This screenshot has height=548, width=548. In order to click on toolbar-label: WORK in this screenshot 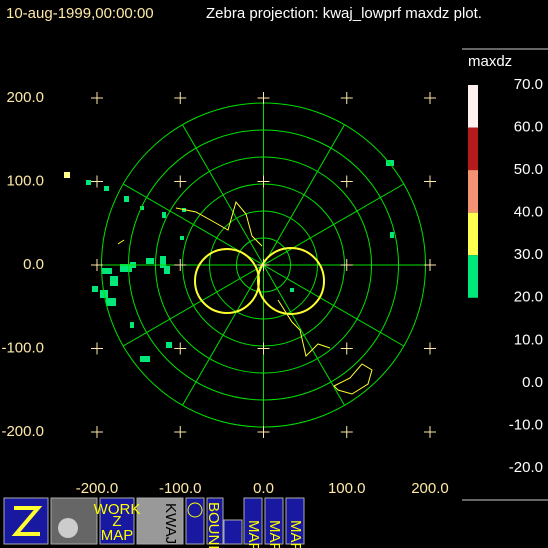, I will do `click(117, 509)`.